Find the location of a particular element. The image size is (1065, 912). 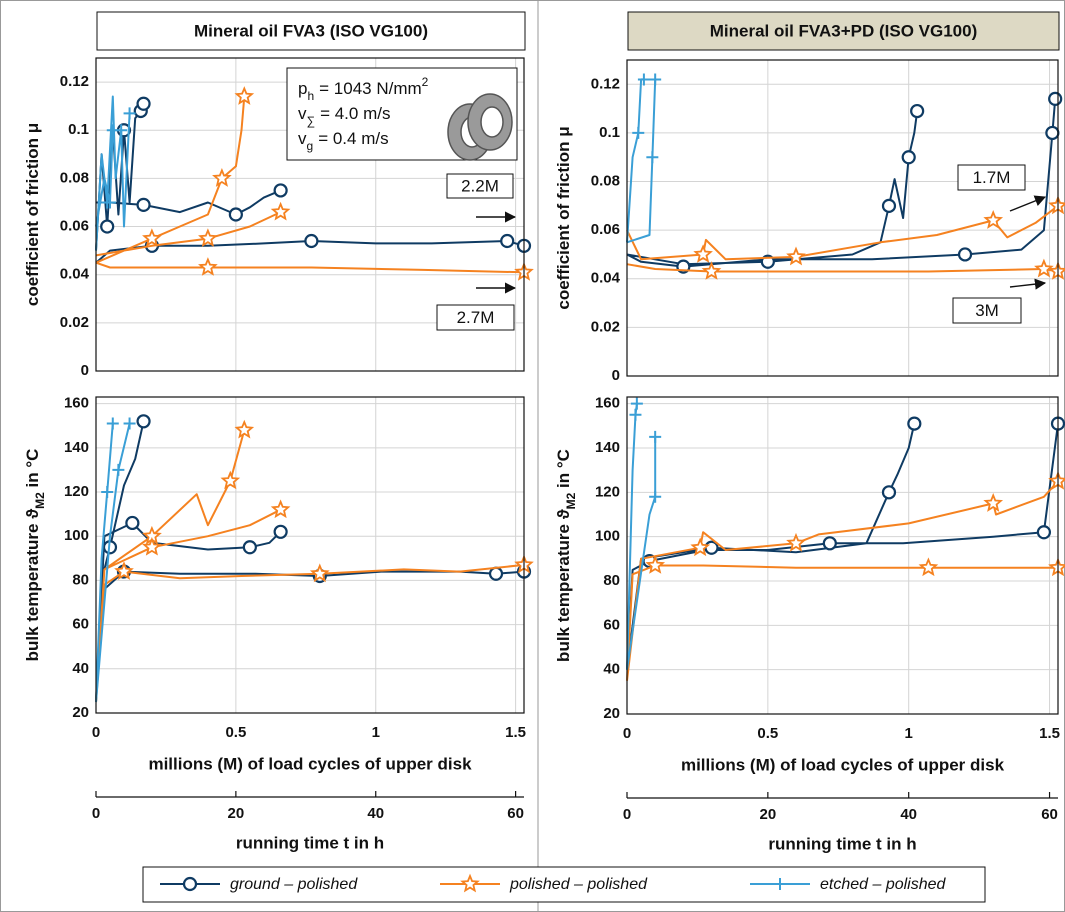

param-symbol: v is located at coordinates (302, 113).